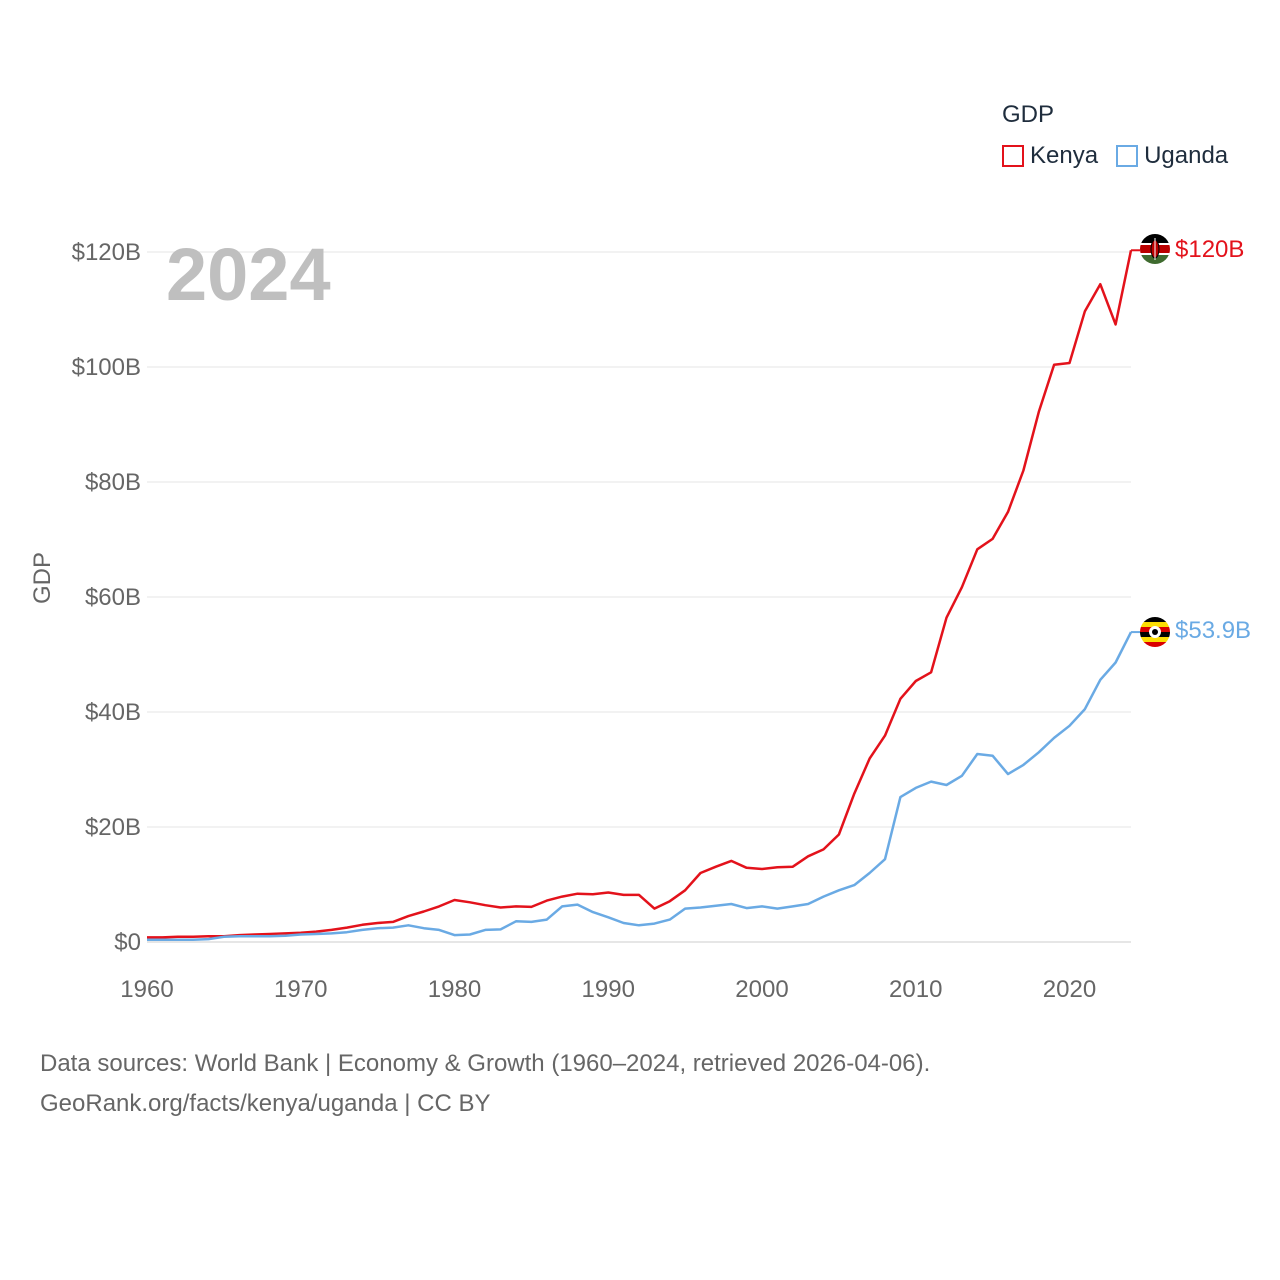 The height and width of the screenshot is (1280, 1280). Describe the element at coordinates (1155, 249) in the screenshot. I see `kenya-flag-icon` at that location.